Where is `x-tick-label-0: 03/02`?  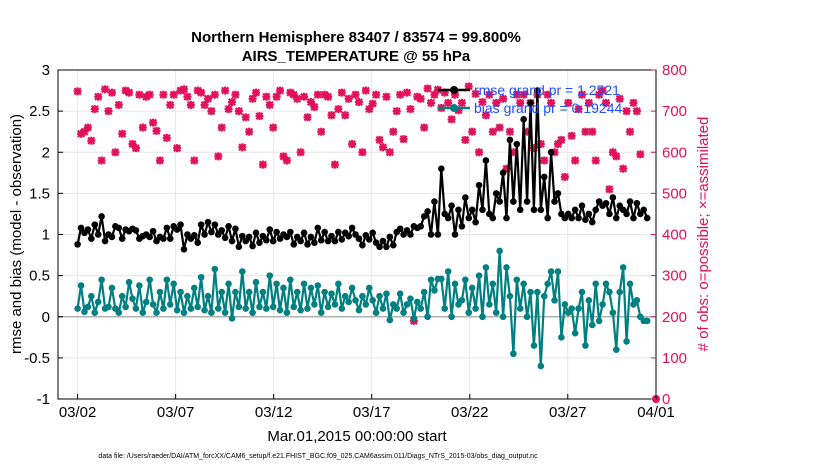
x-tick-label-0: 03/02 is located at coordinates (78, 412).